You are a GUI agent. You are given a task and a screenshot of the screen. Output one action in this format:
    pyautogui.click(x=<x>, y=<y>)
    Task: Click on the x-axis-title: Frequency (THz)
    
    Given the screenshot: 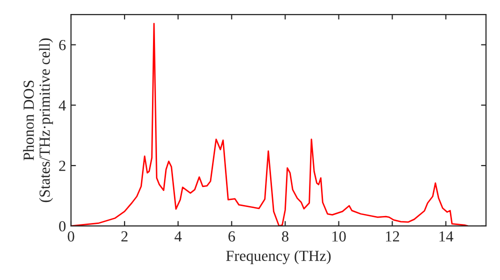 What is the action you would take?
    pyautogui.click(x=278, y=257)
    